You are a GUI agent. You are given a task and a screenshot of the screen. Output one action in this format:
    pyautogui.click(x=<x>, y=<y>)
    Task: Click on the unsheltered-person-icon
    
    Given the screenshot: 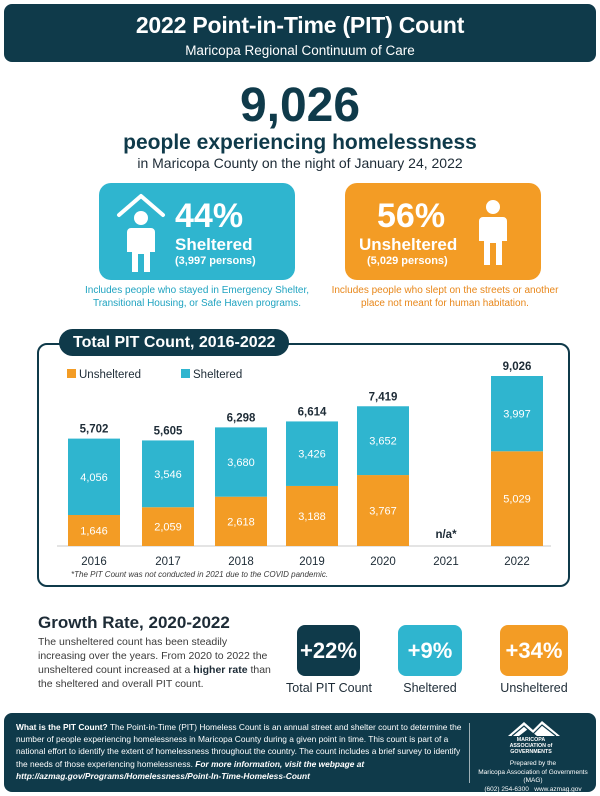 What is the action you would take?
    pyautogui.click(x=493, y=232)
    